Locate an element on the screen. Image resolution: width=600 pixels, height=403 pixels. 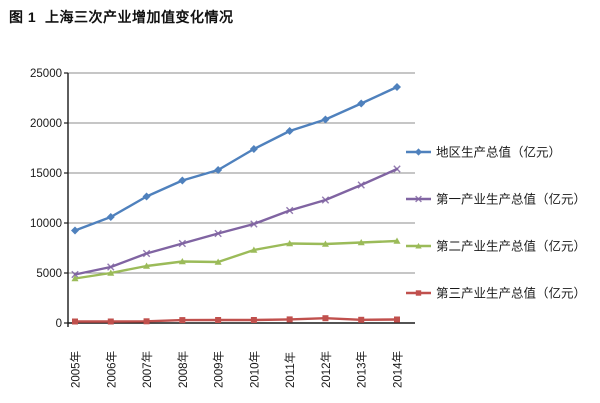
y-axis-tick-label: 20000 is located at coordinates (46, 124).